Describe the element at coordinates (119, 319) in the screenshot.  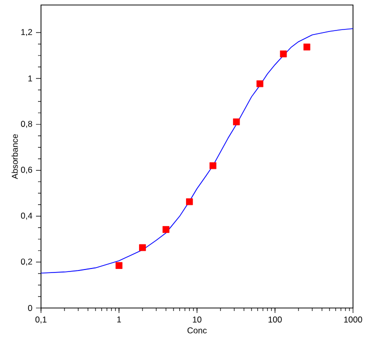
I see `x-tick-label: 1` at that location.